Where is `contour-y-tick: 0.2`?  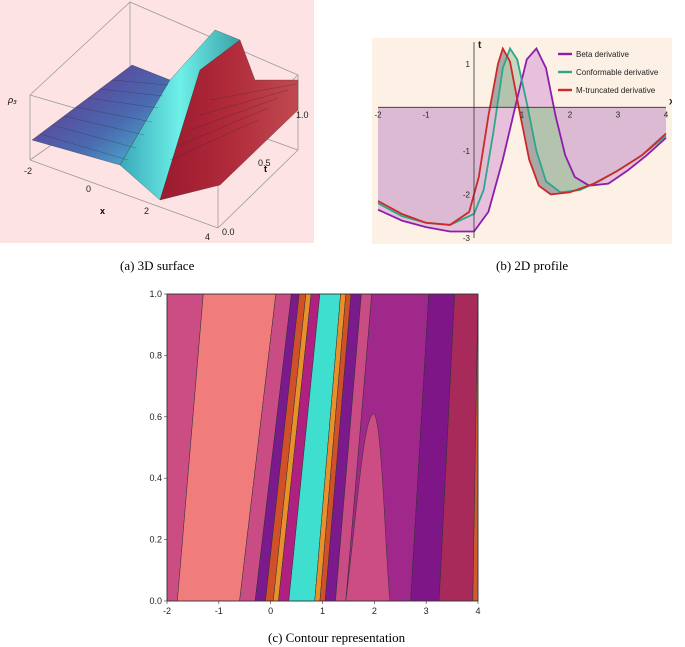 contour-y-tick: 0.2 is located at coordinates (155, 540).